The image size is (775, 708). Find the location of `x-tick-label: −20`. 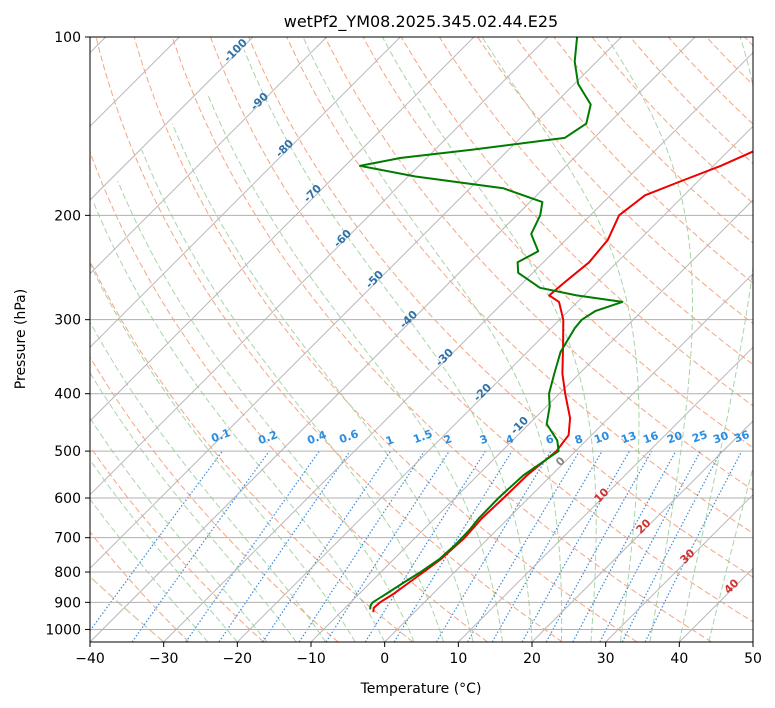

x-tick-label: −20 is located at coordinates (238, 659).